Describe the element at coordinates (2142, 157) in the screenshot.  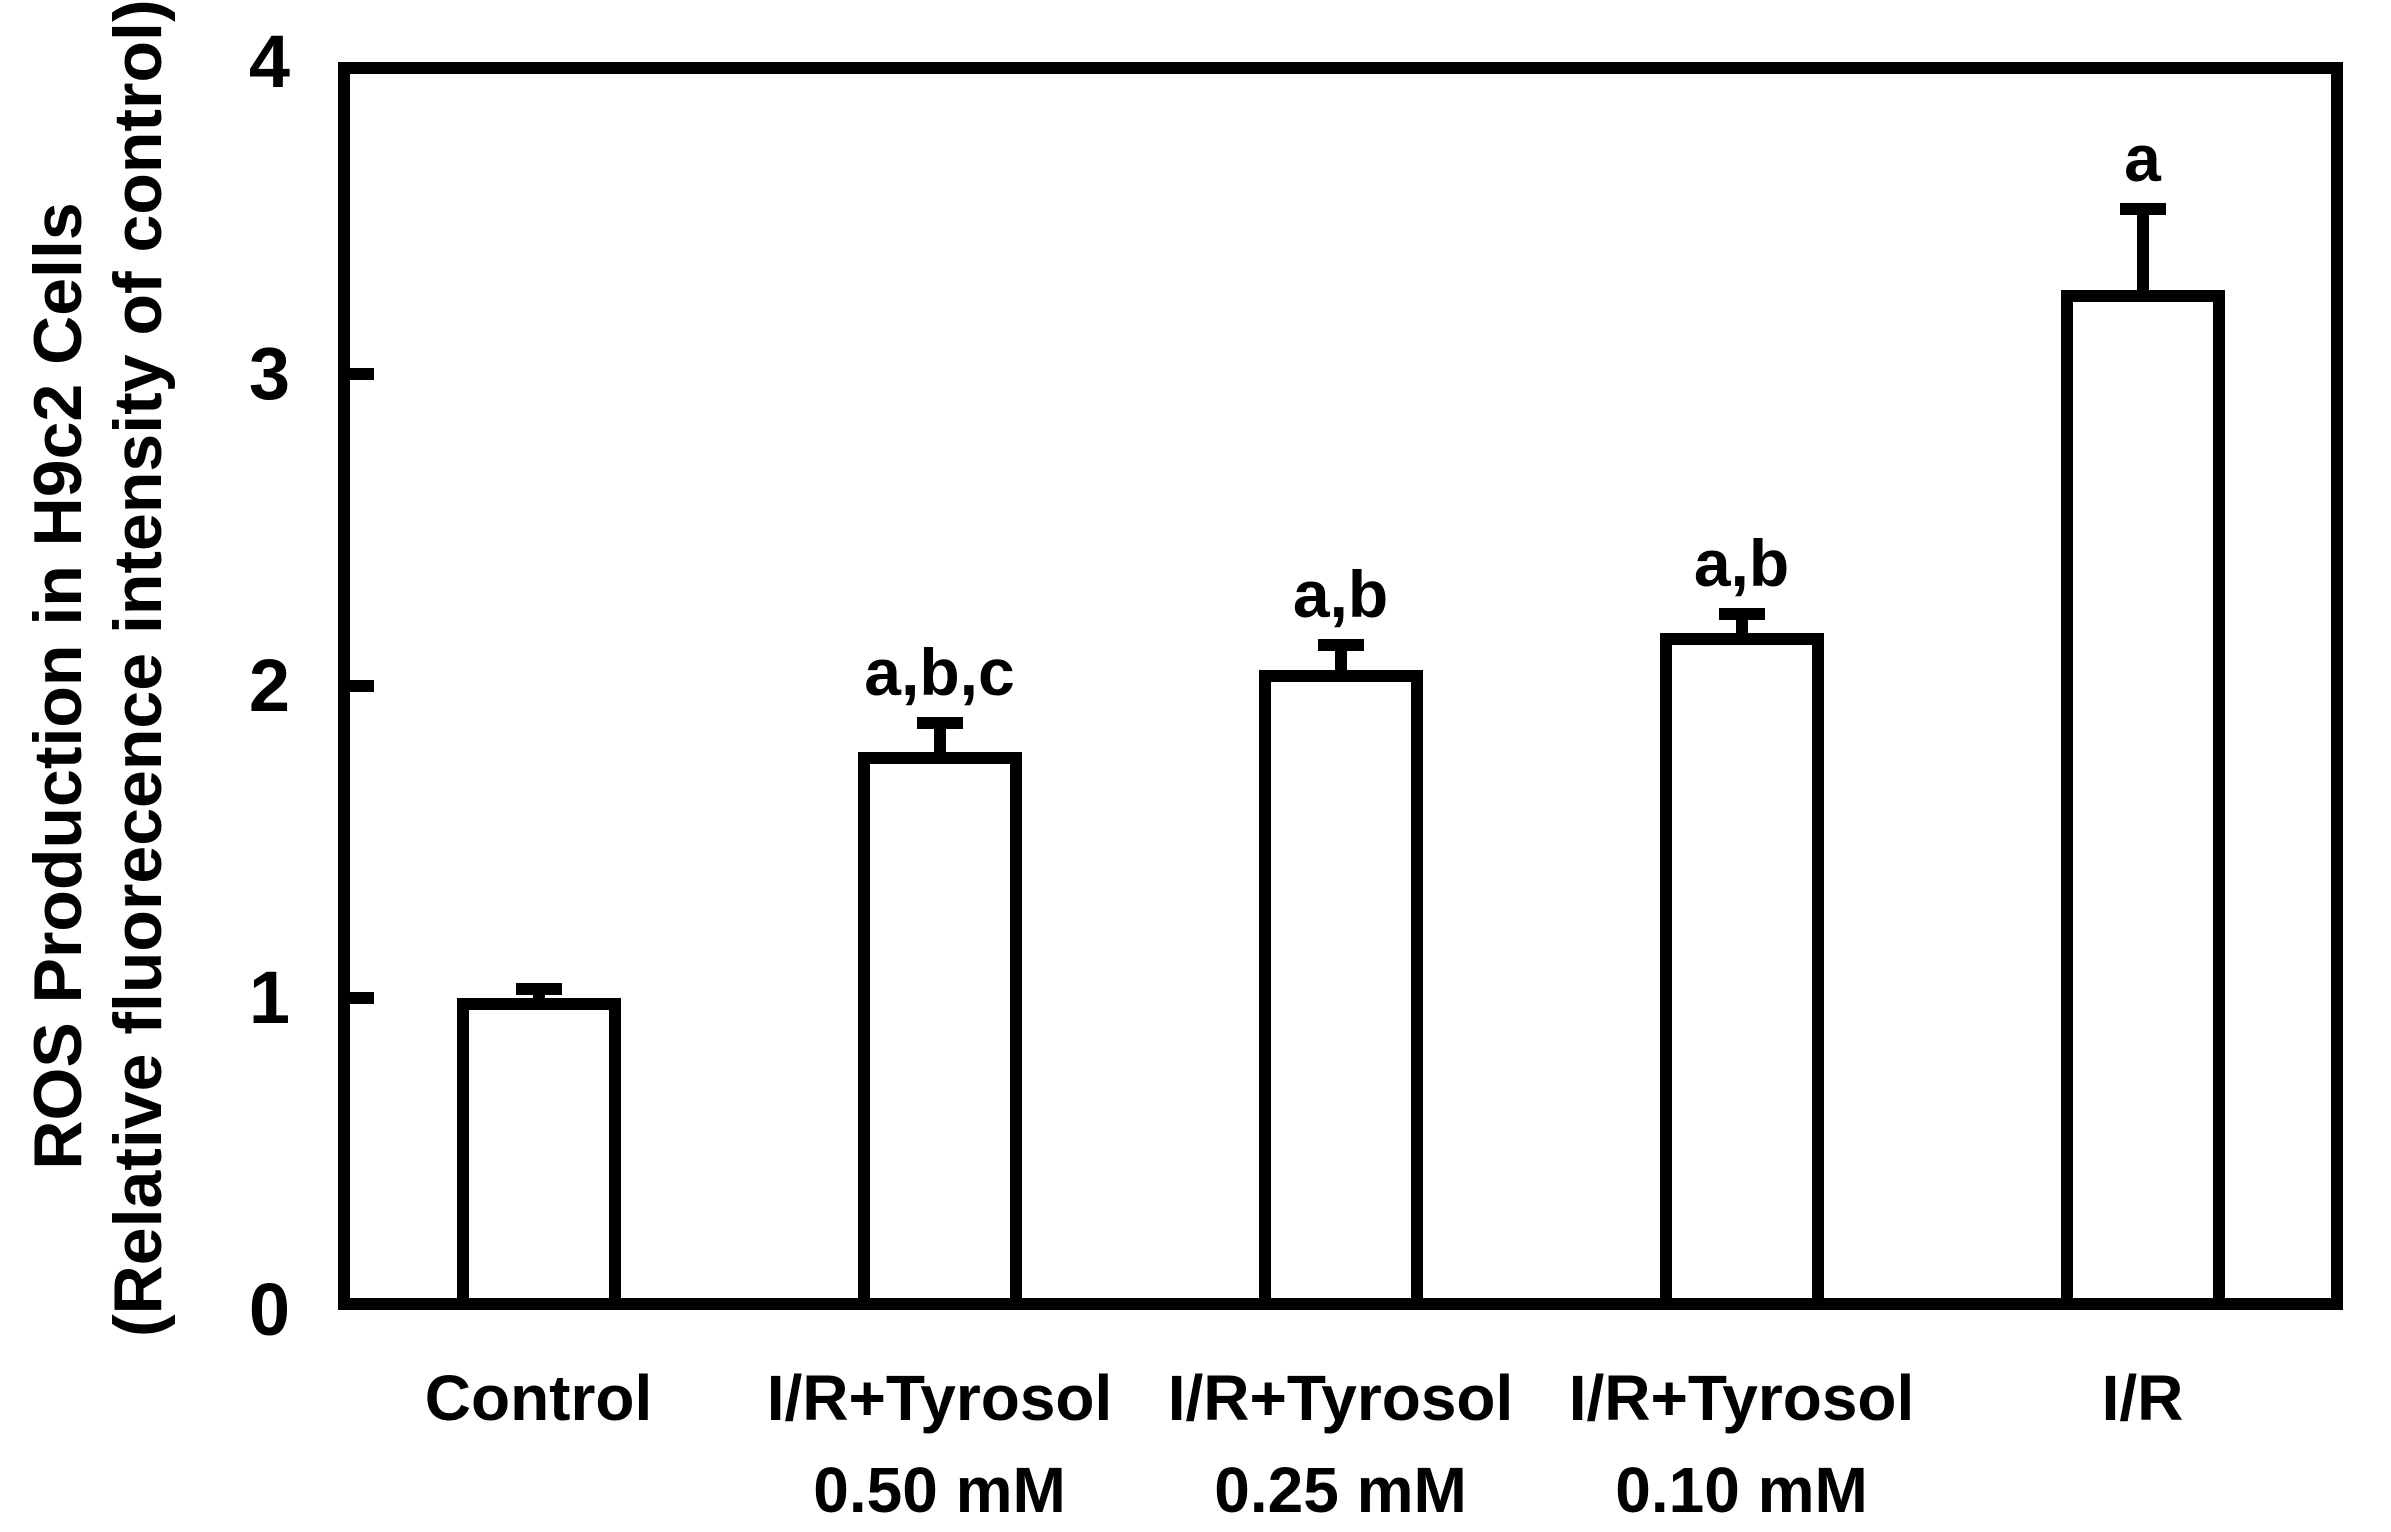
I see `significance-label: a` at that location.